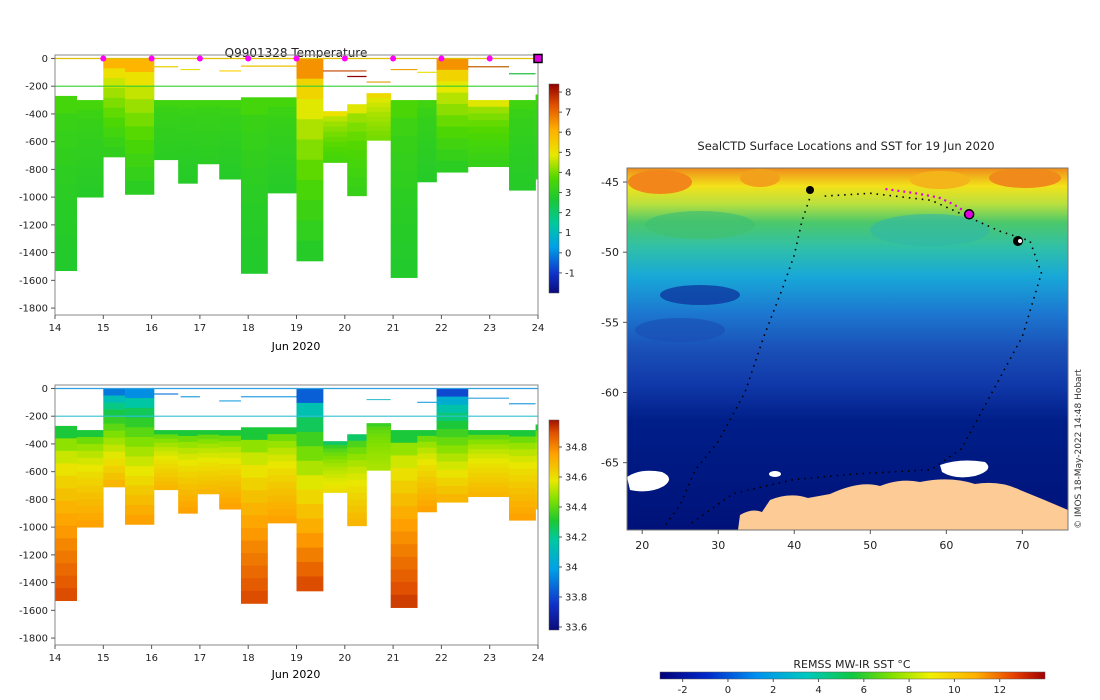 The height and width of the screenshot is (700, 1100). Describe the element at coordinates (576, 508) in the screenshot. I see `colorbar-tick-label: 34.4` at that location.